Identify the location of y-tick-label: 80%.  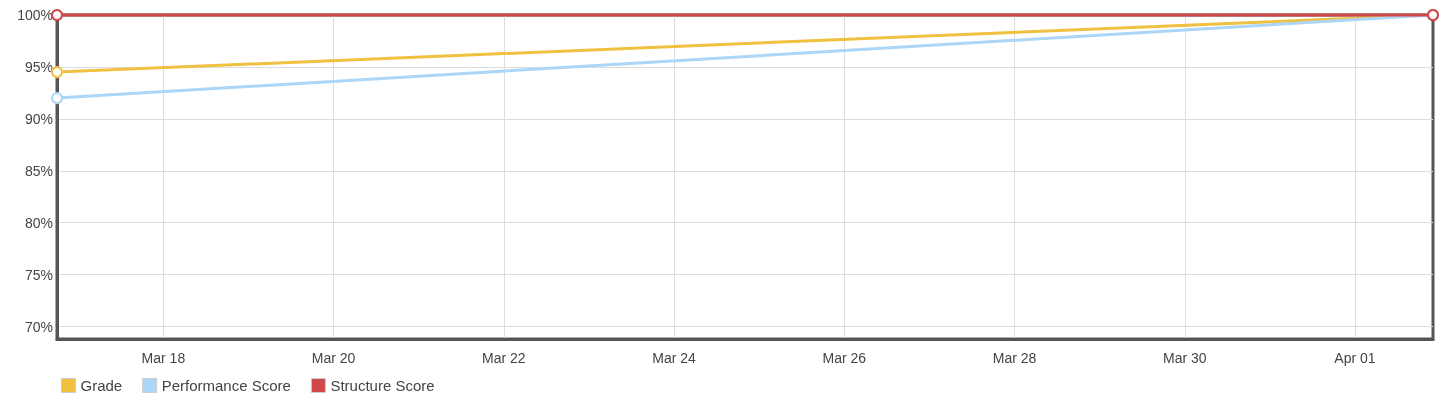
(38, 222).